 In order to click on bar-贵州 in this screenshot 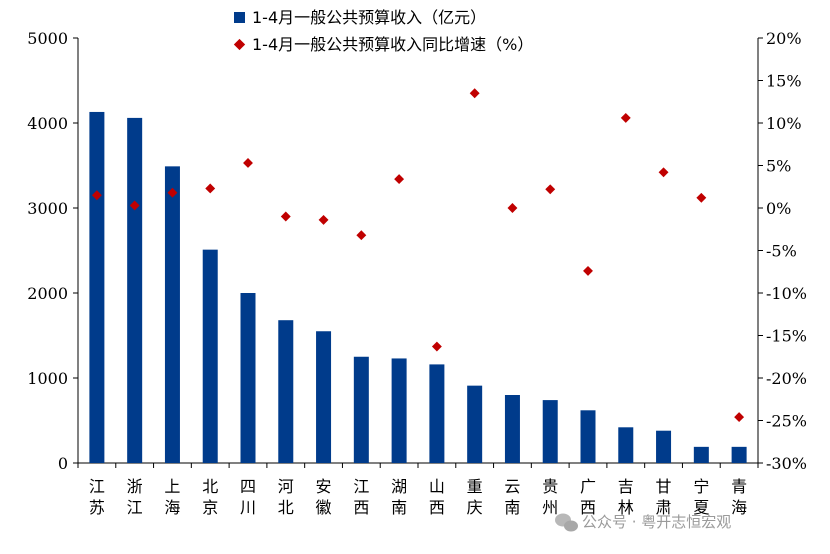, I will do `click(550, 431)`.